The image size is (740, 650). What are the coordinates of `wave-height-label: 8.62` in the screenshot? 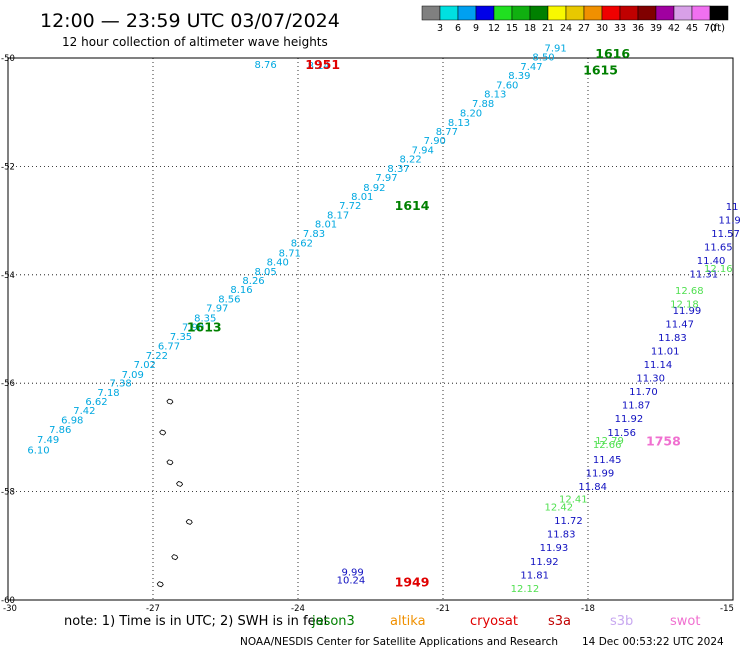 It's located at (302, 244).